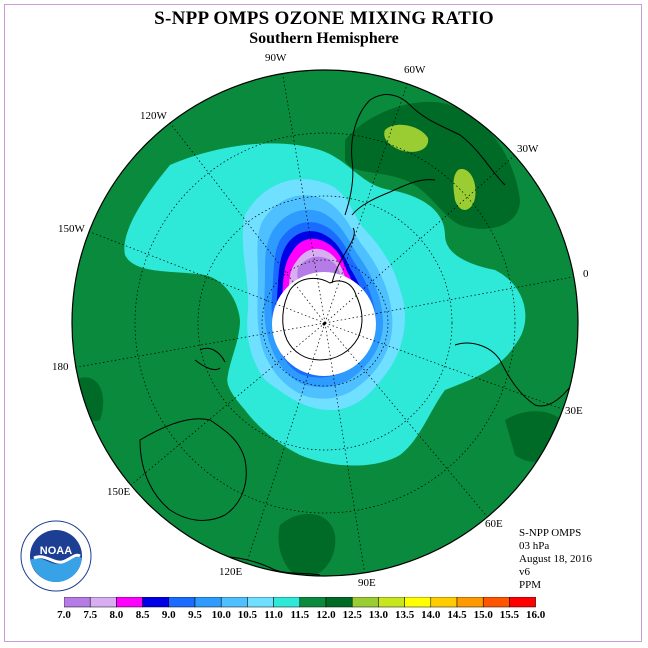  I want to click on lon-label-0: 0, so click(586, 274).